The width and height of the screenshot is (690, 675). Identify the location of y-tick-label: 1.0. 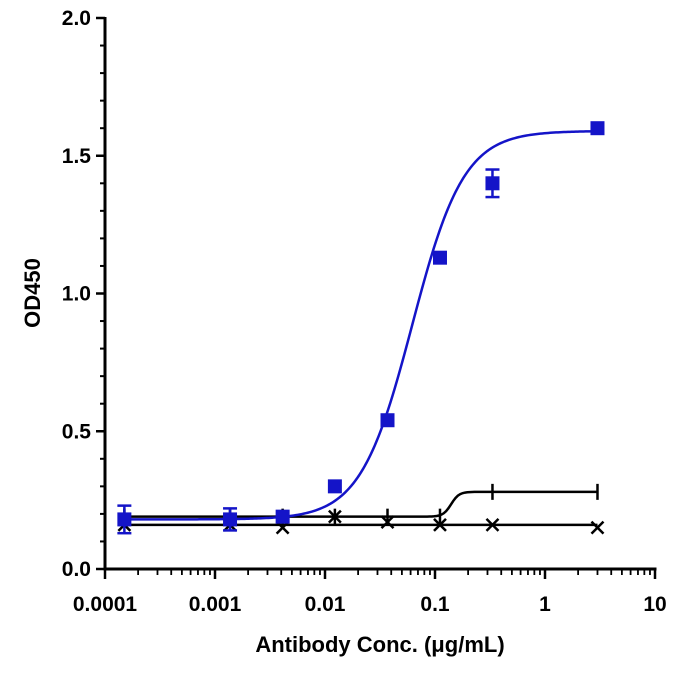
(76, 294).